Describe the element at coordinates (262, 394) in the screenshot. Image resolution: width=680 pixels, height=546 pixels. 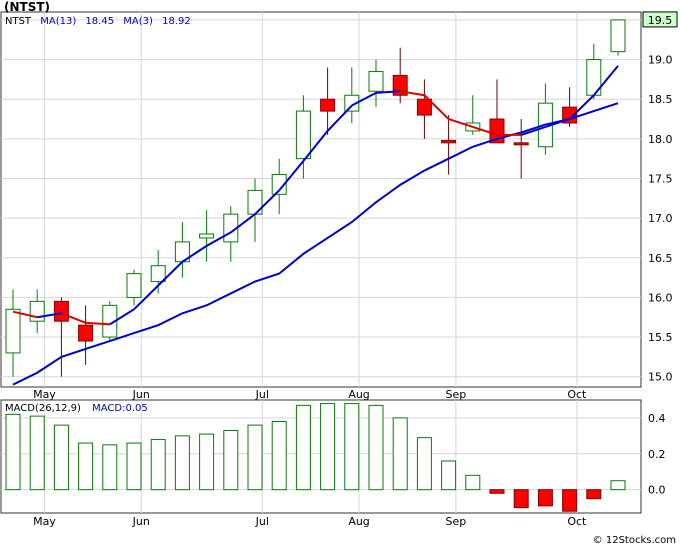
I see `month-label: Jul` at that location.